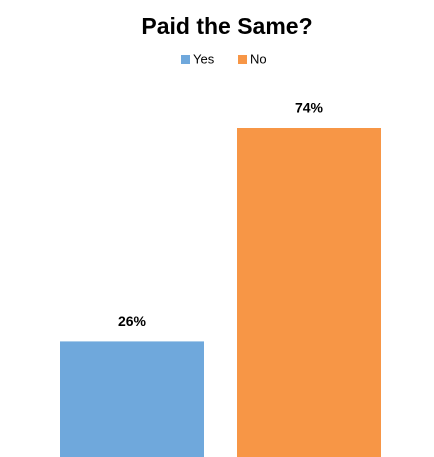 This screenshot has height=457, width=434. I want to click on data-label: 26%, so click(132, 321).